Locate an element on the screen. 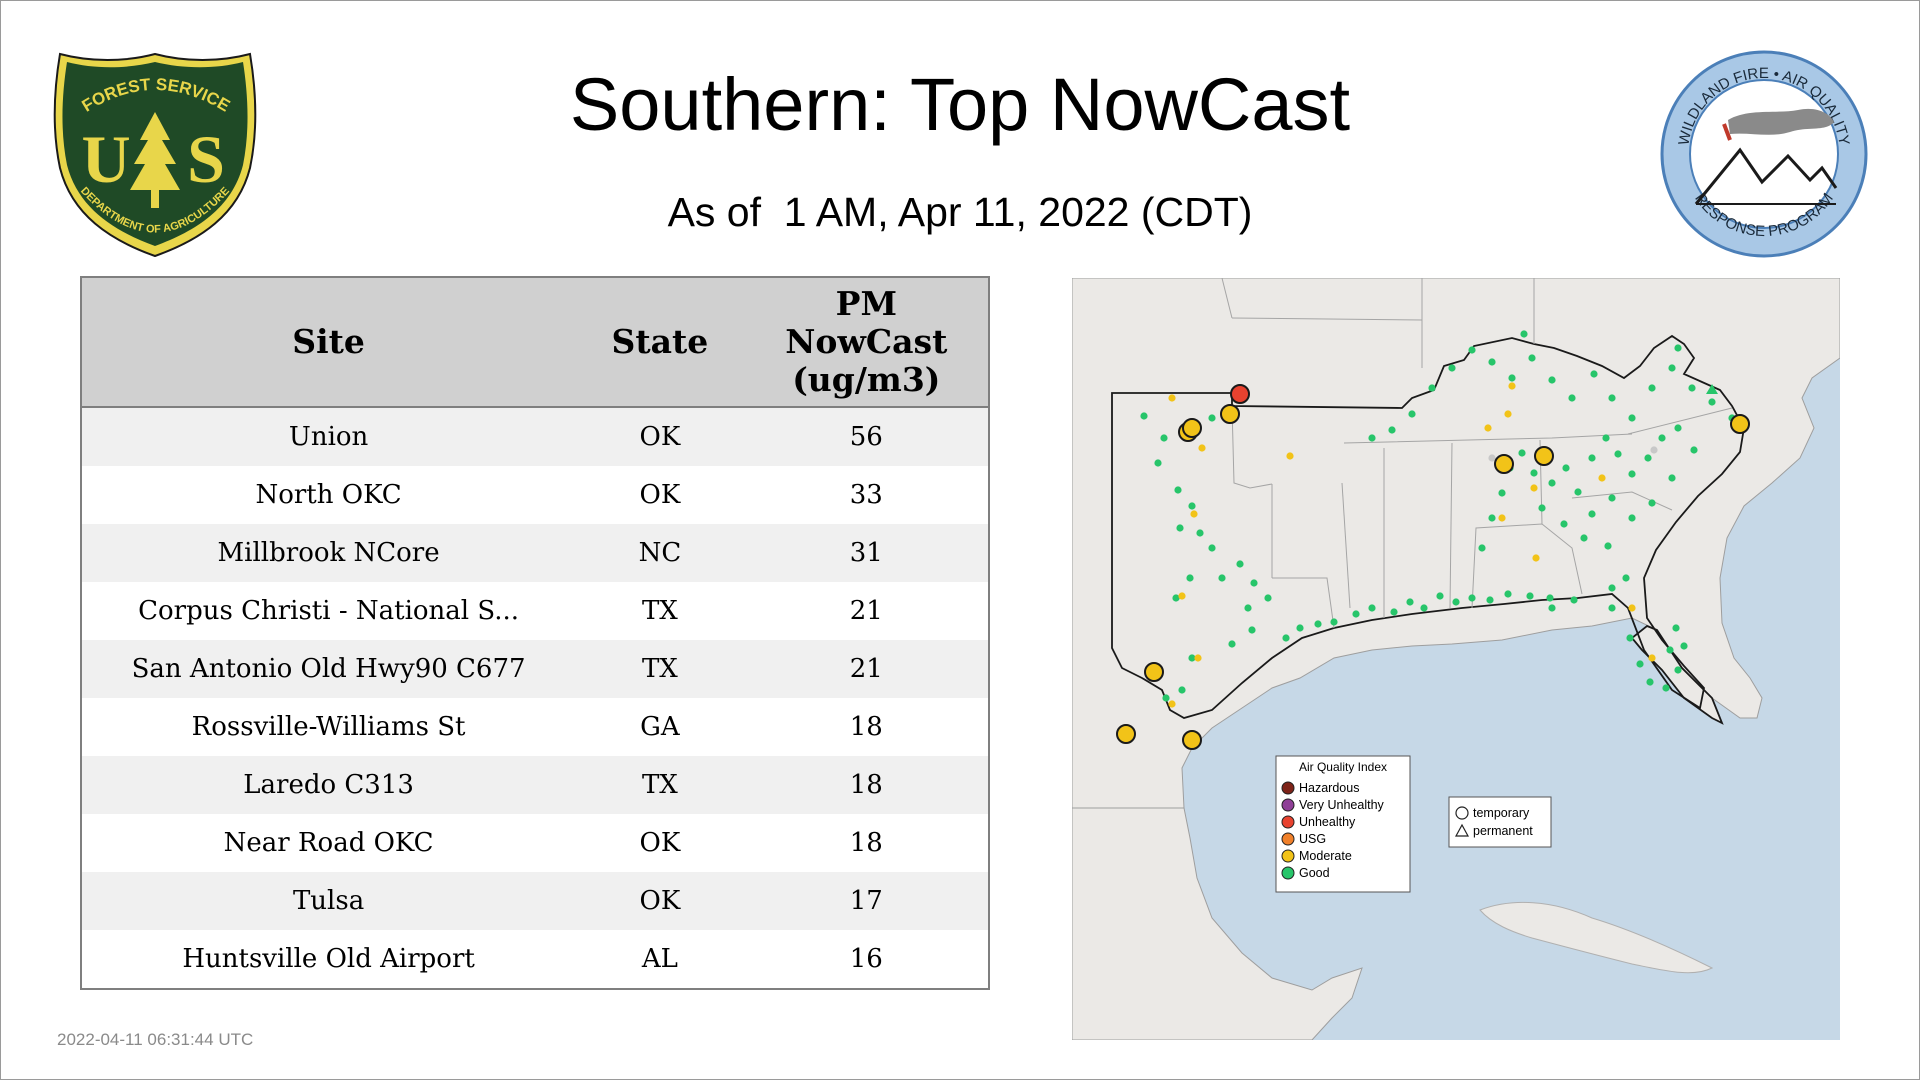  map-florida is located at coordinates (1677, 674).